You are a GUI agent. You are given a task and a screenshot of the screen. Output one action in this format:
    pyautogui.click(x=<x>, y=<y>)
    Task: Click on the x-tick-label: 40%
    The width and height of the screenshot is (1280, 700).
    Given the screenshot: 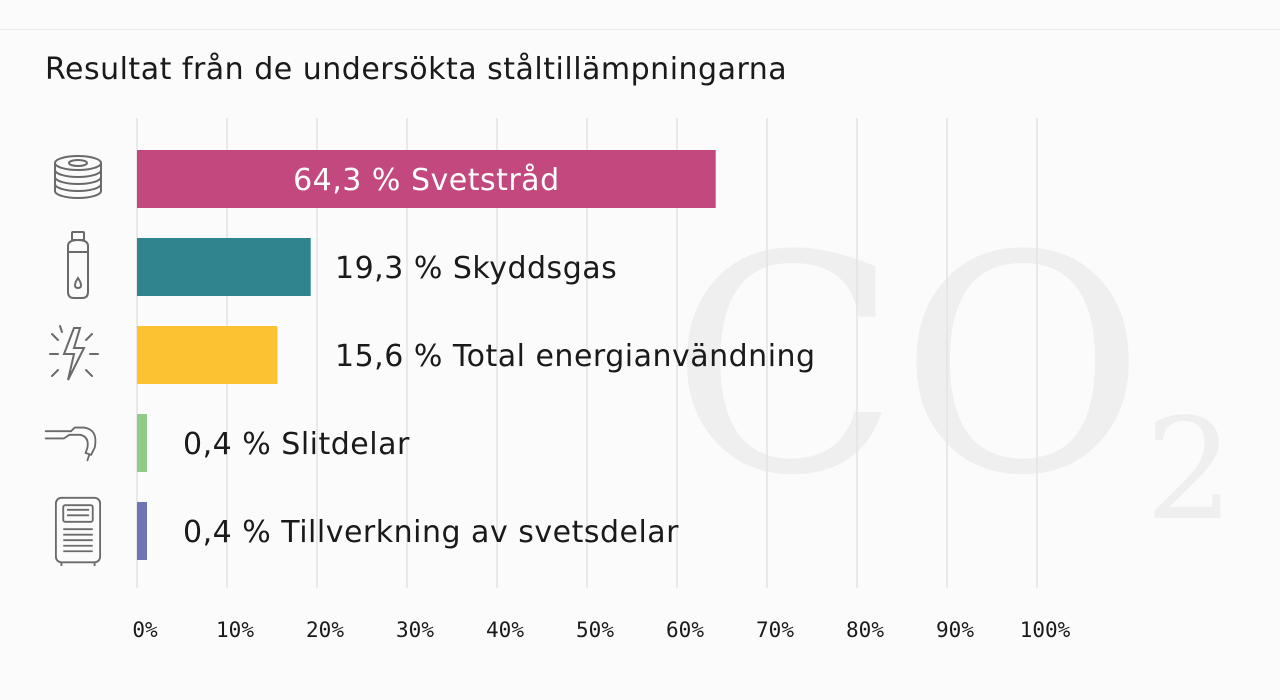 What is the action you would take?
    pyautogui.click(x=505, y=630)
    